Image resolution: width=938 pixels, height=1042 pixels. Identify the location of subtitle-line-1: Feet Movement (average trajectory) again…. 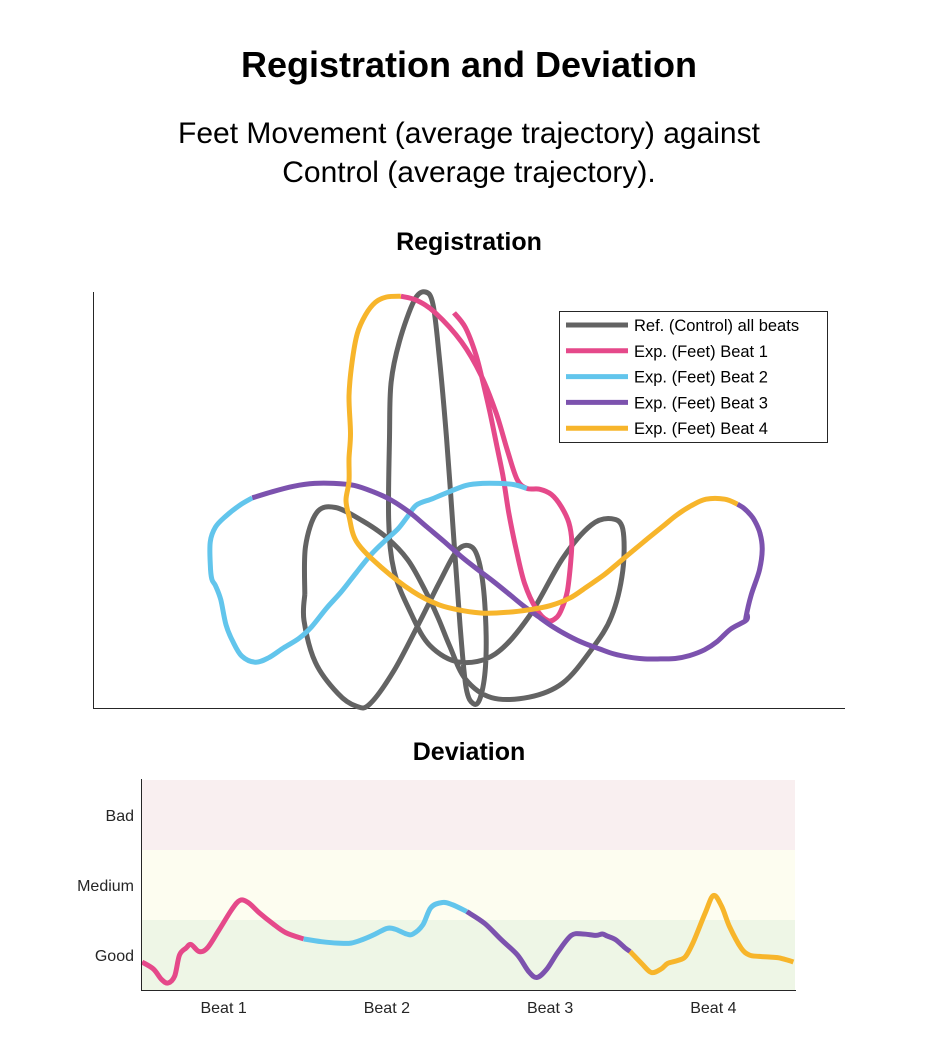
(469, 133).